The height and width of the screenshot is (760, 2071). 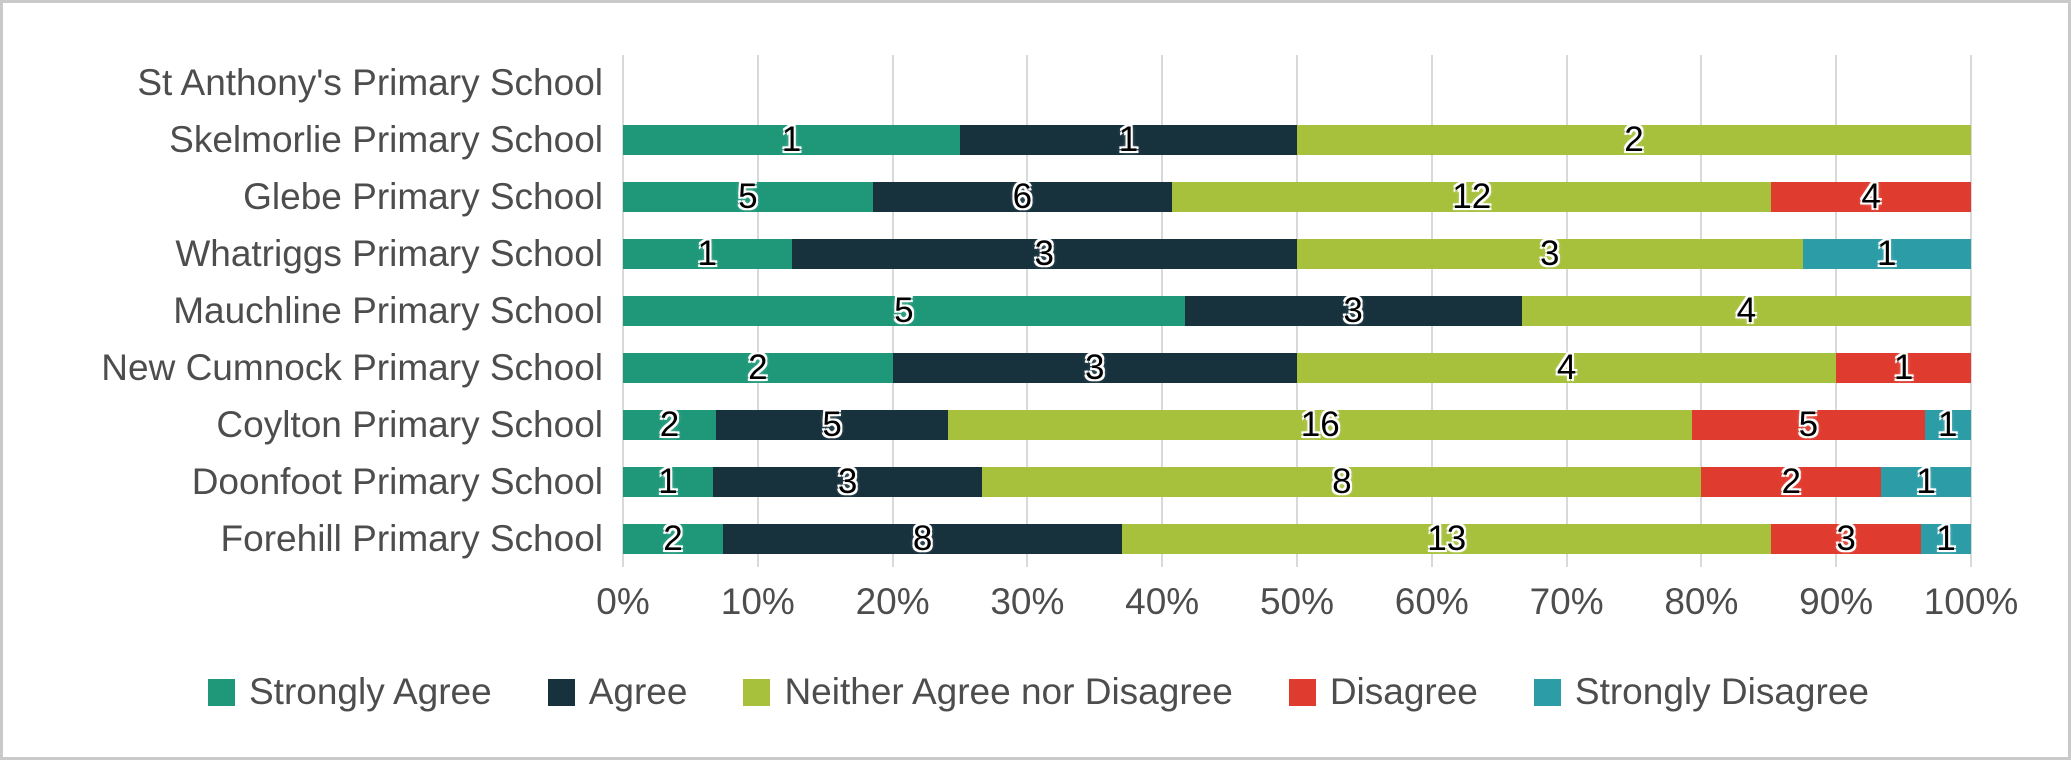 I want to click on category-label-st-anthony-s-primary-school: St Anthony's Primary School, so click(x=370, y=83).